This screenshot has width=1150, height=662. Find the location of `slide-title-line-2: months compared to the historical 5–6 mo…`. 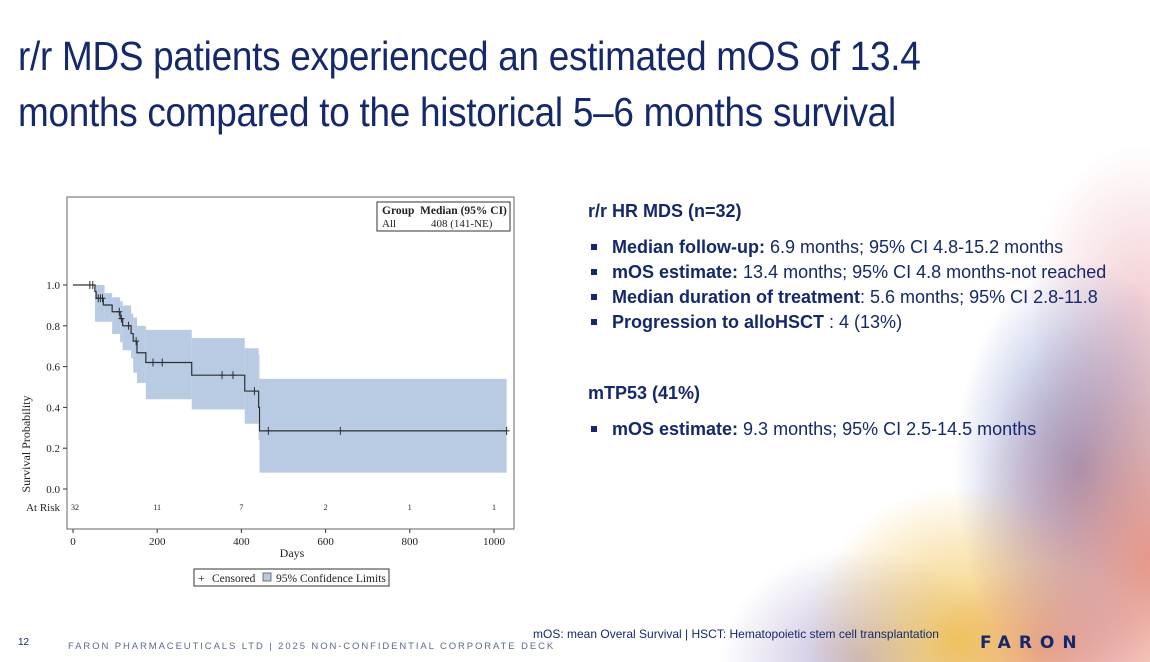

slide-title-line-2: months compared to the historical 5–6 mo… is located at coordinates (457, 112).